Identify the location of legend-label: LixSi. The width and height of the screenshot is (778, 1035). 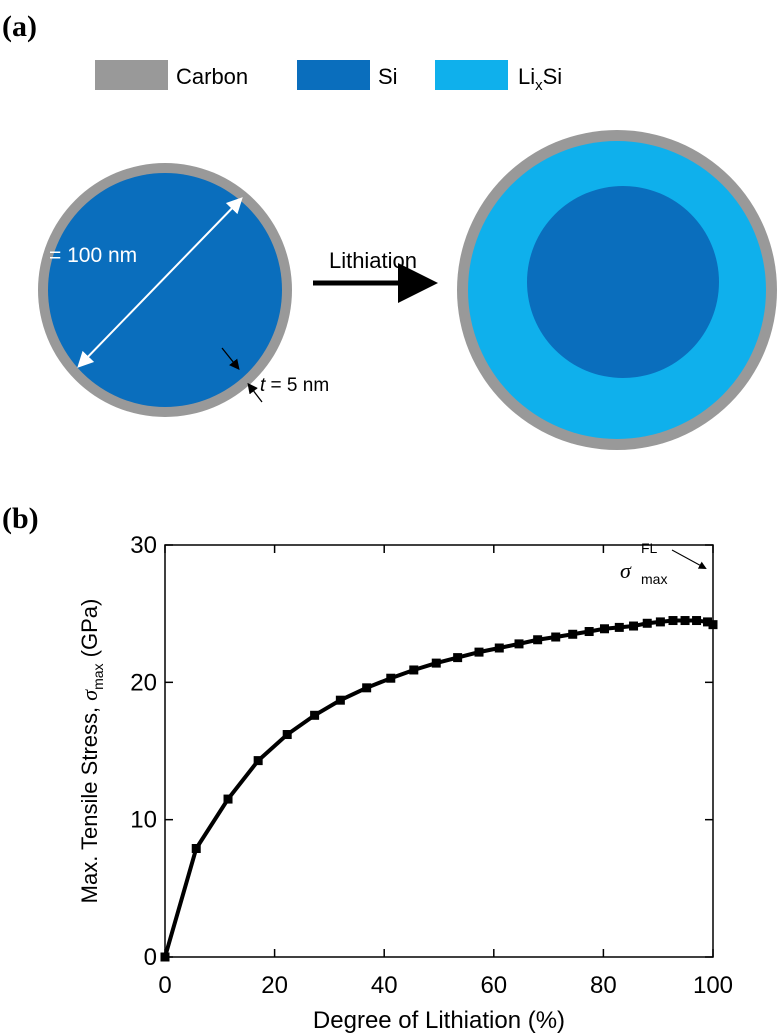
(540, 79).